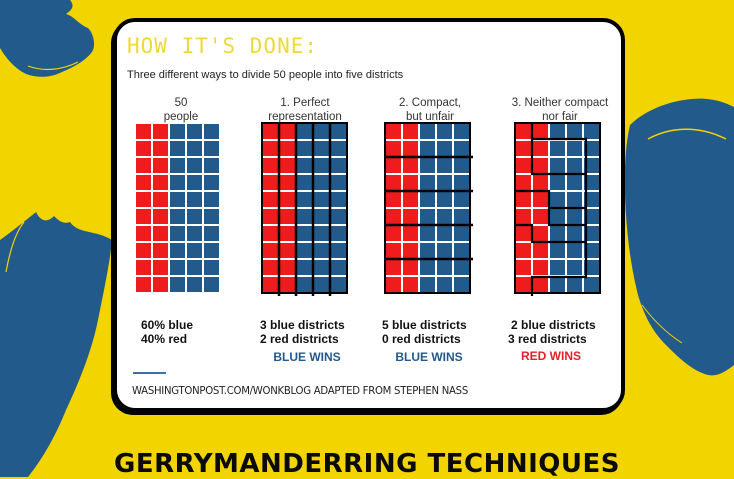 The image size is (734, 479). Describe the element at coordinates (551, 356) in the screenshot. I see `winner-neither: RED WINS` at that location.